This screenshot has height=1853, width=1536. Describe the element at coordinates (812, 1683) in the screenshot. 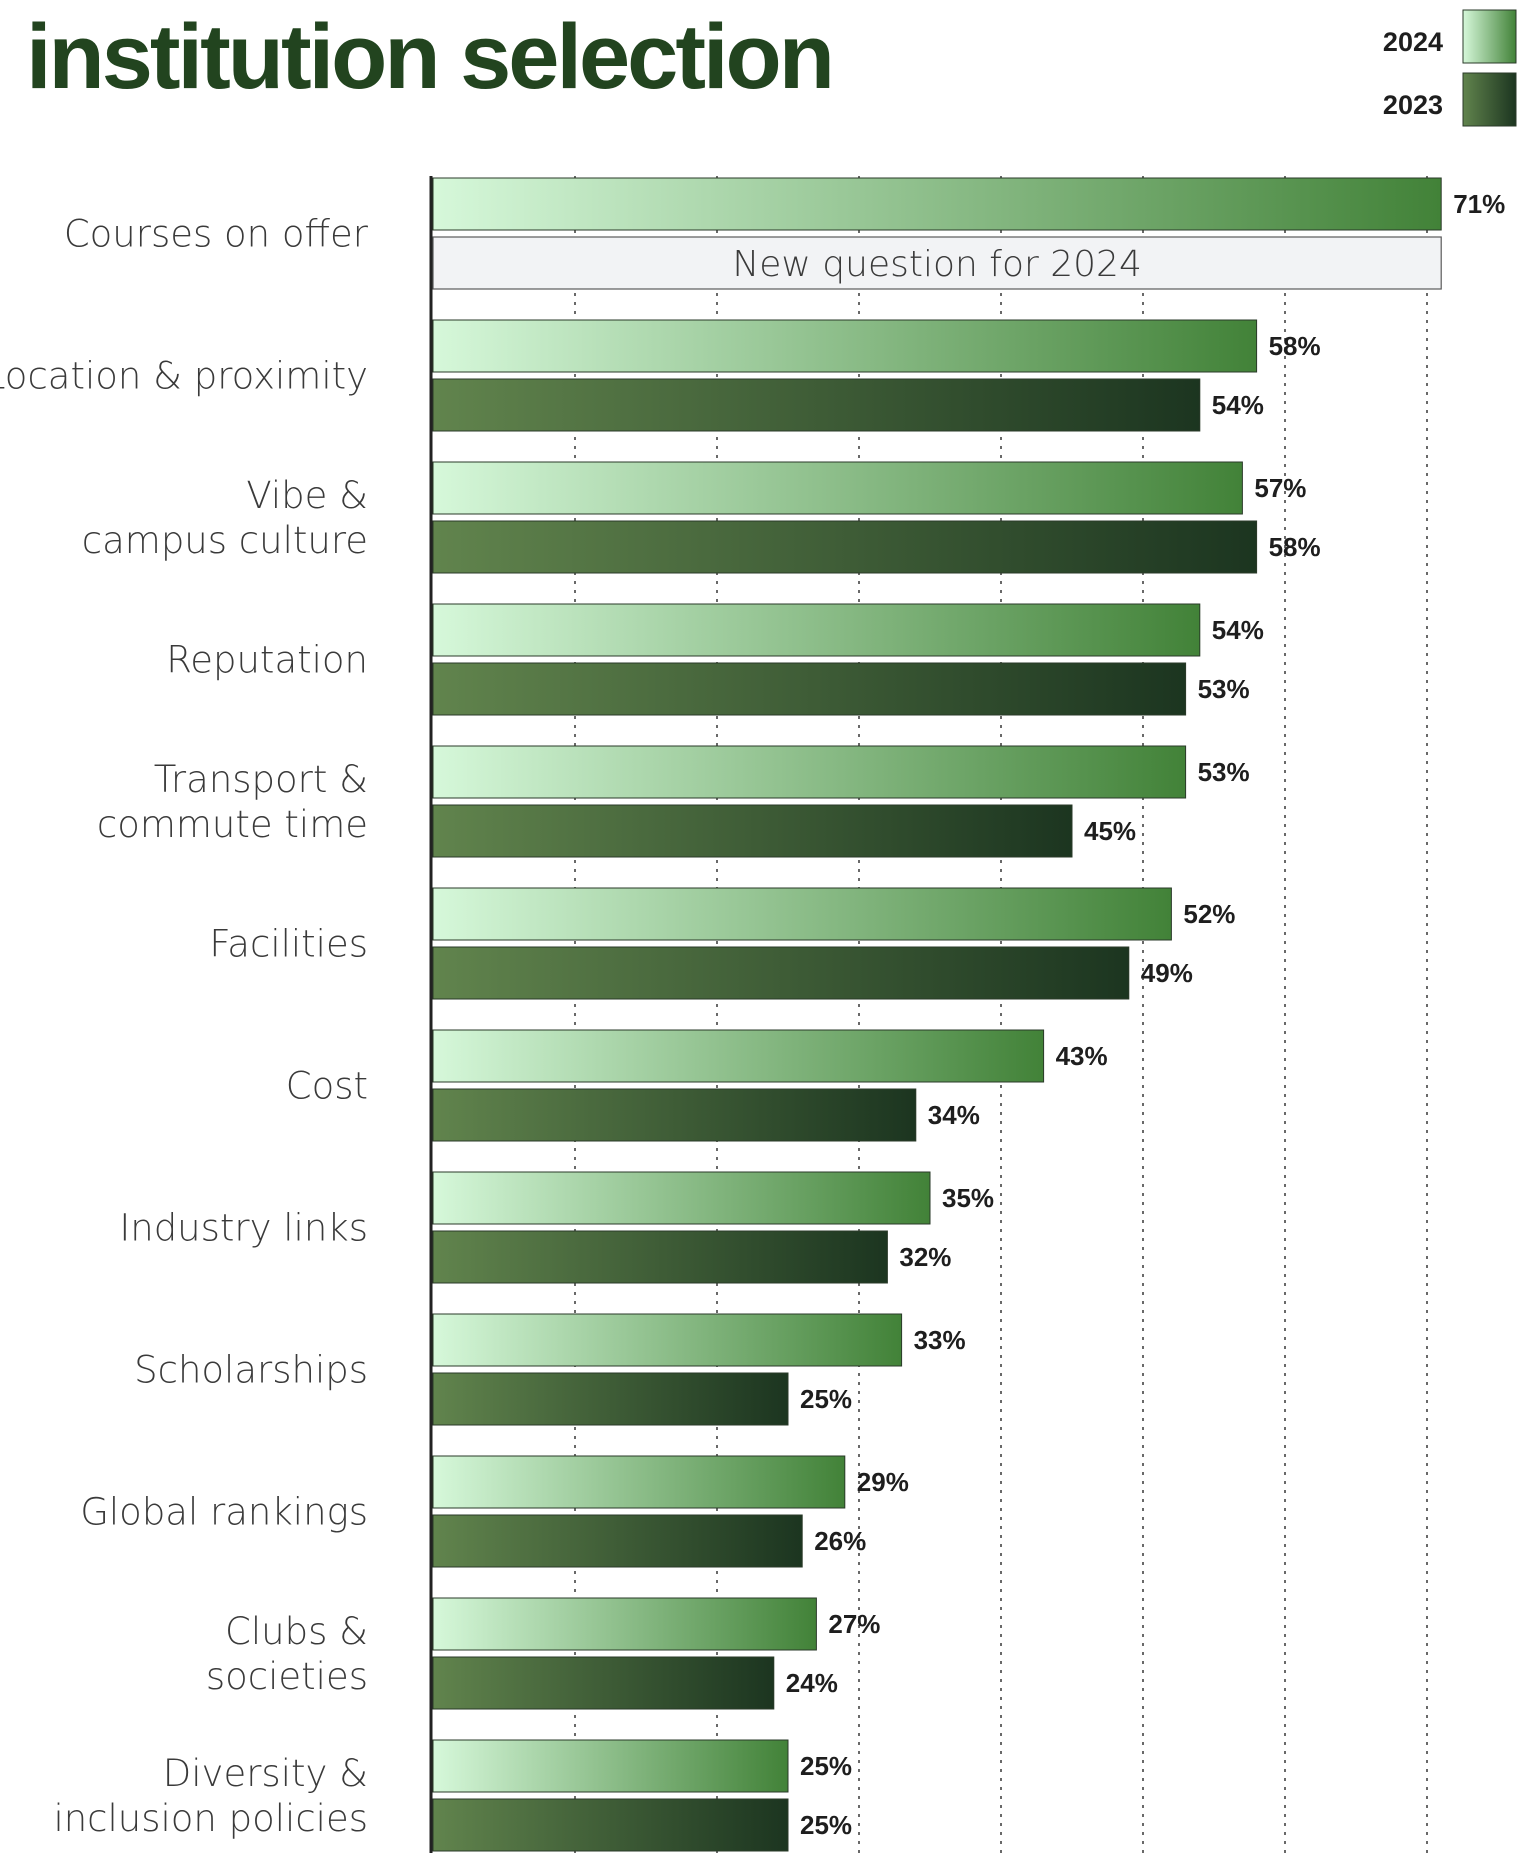

I see `value-label: 24%` at that location.